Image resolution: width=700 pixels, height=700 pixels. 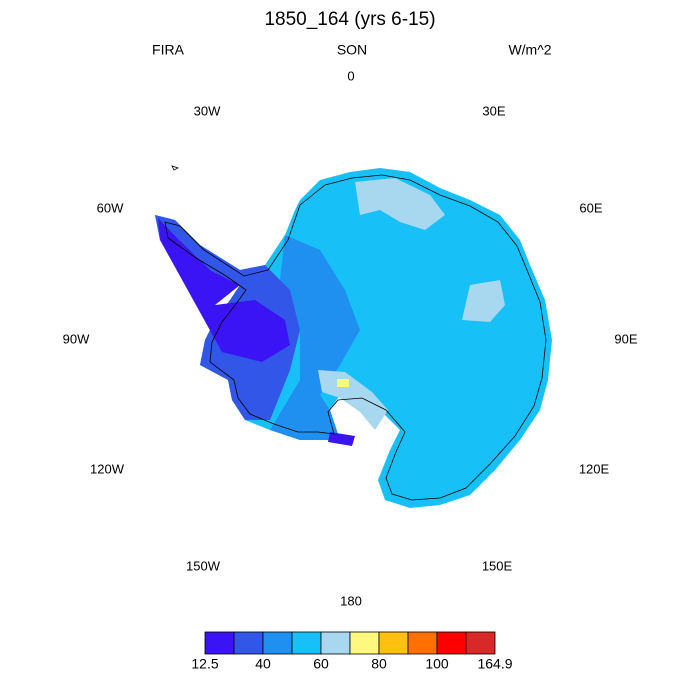 What do you see at coordinates (321, 664) in the screenshot?
I see `colorbar-label: 60` at bounding box center [321, 664].